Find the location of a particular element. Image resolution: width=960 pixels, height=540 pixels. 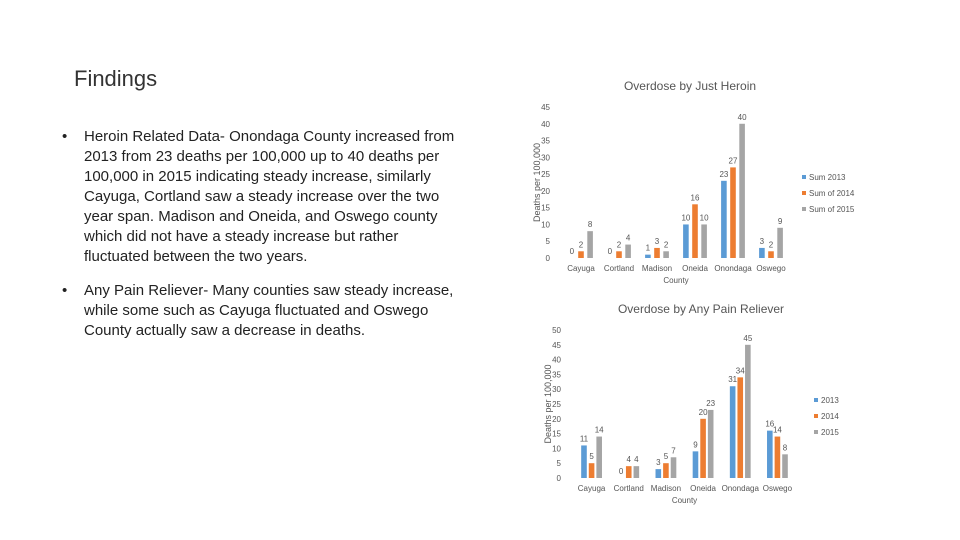

y-tick-label: 35 is located at coordinates (545, 141).